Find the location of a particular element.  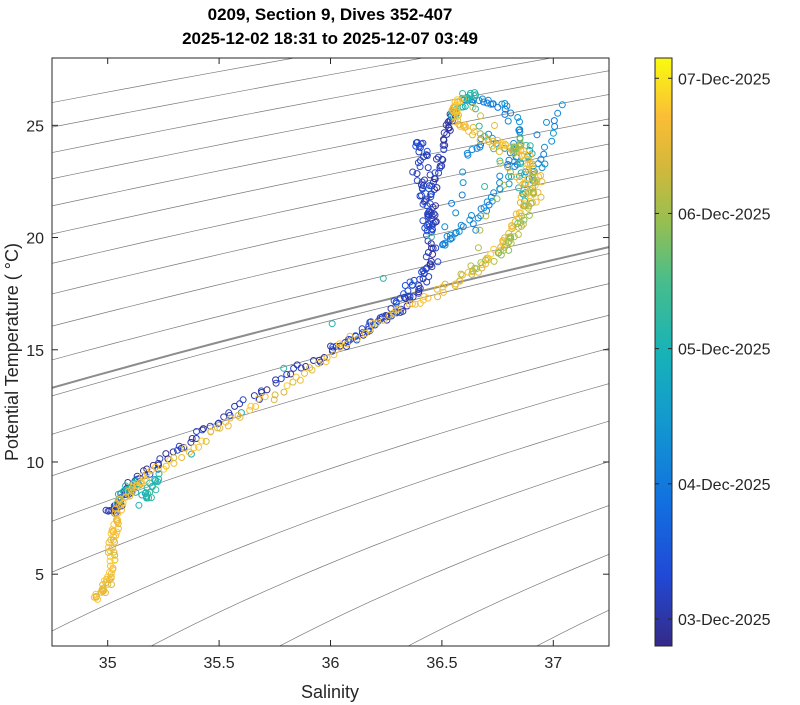

reference-isopycnal is located at coordinates (330, 317).